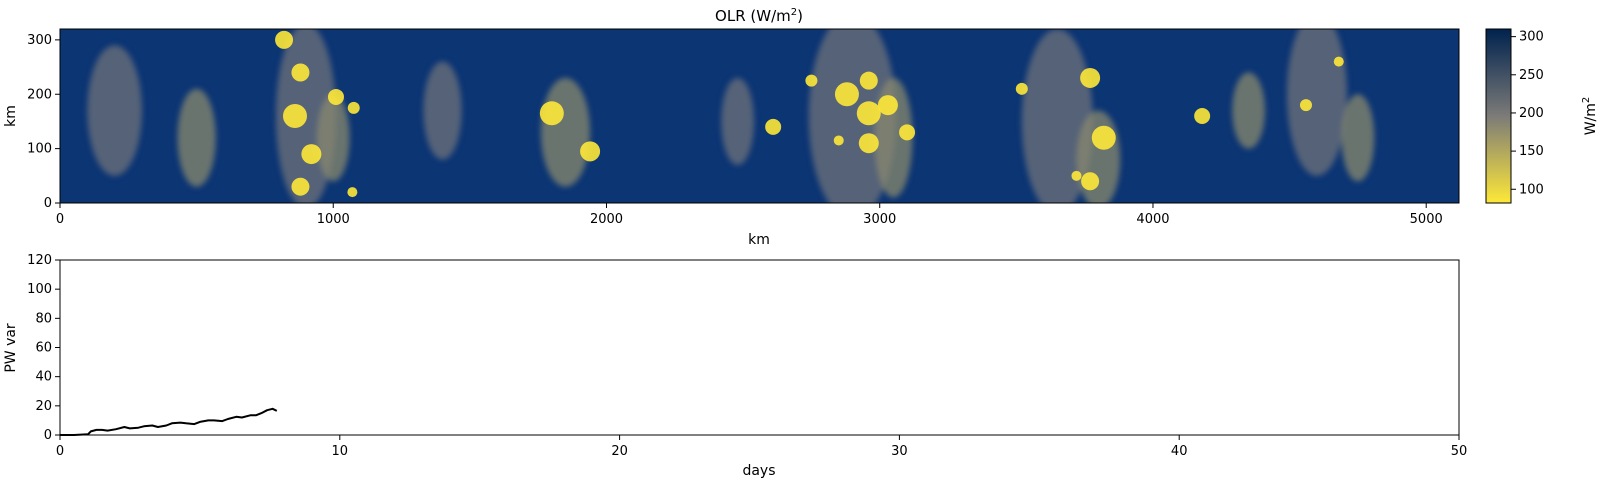 The height and width of the screenshot is (480, 1600). Describe the element at coordinates (340, 451) in the screenshot. I see `pw-x-tick-label: 10` at that location.